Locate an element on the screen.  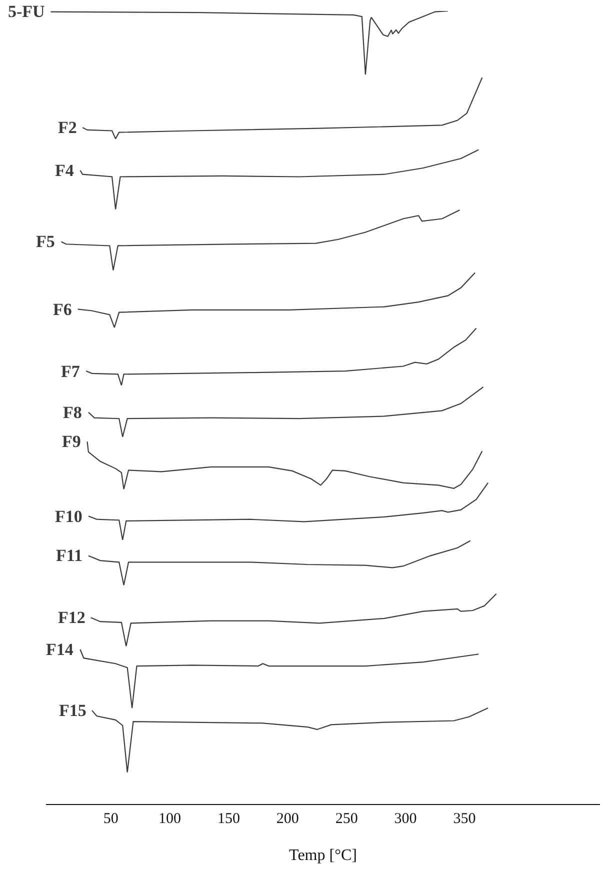
x-tick-label: 100 is located at coordinates (170, 819).